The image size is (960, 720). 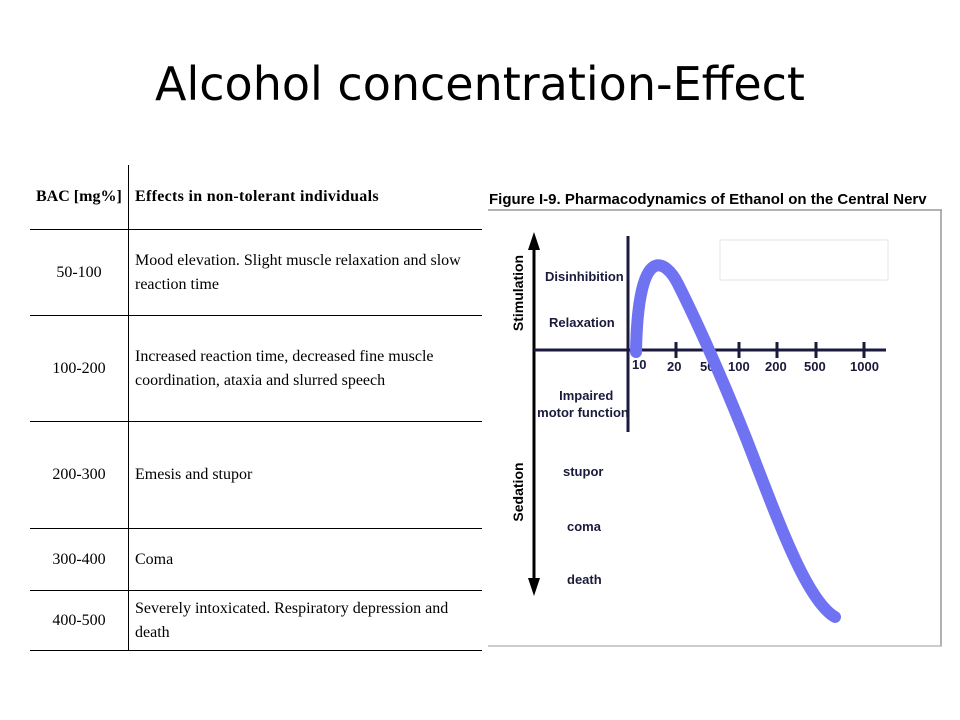 I want to click on table-row: 200-300 Emesis and stupor, so click(x=256, y=475).